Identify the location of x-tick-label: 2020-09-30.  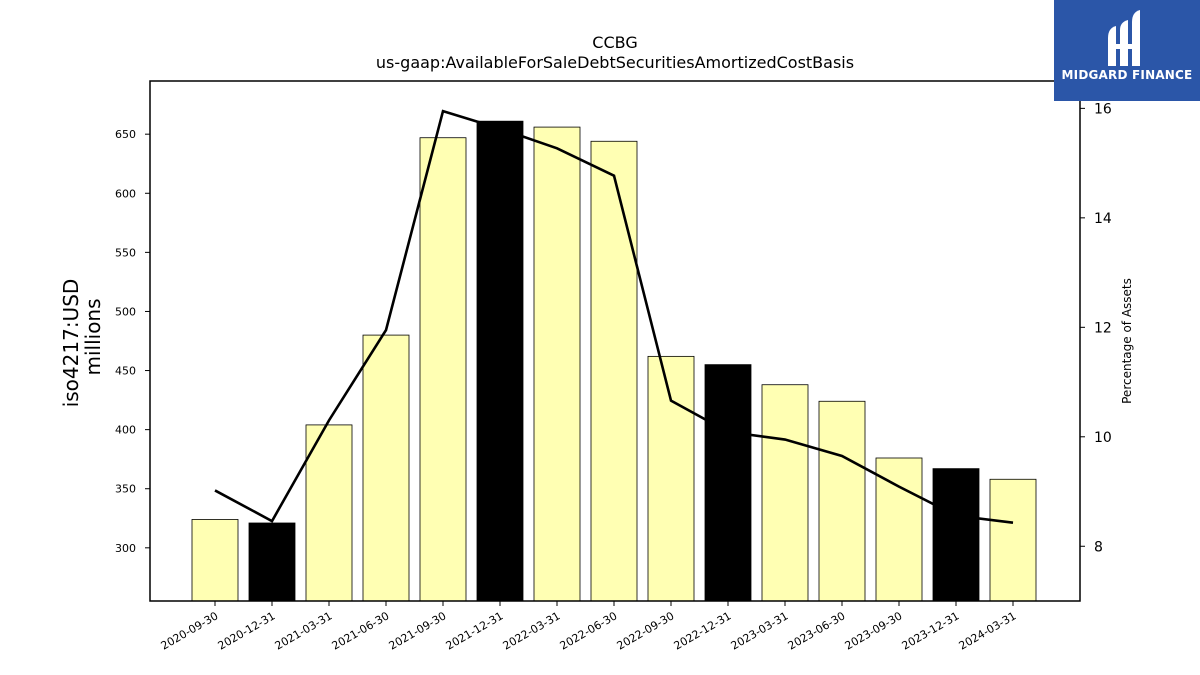
(190, 630).